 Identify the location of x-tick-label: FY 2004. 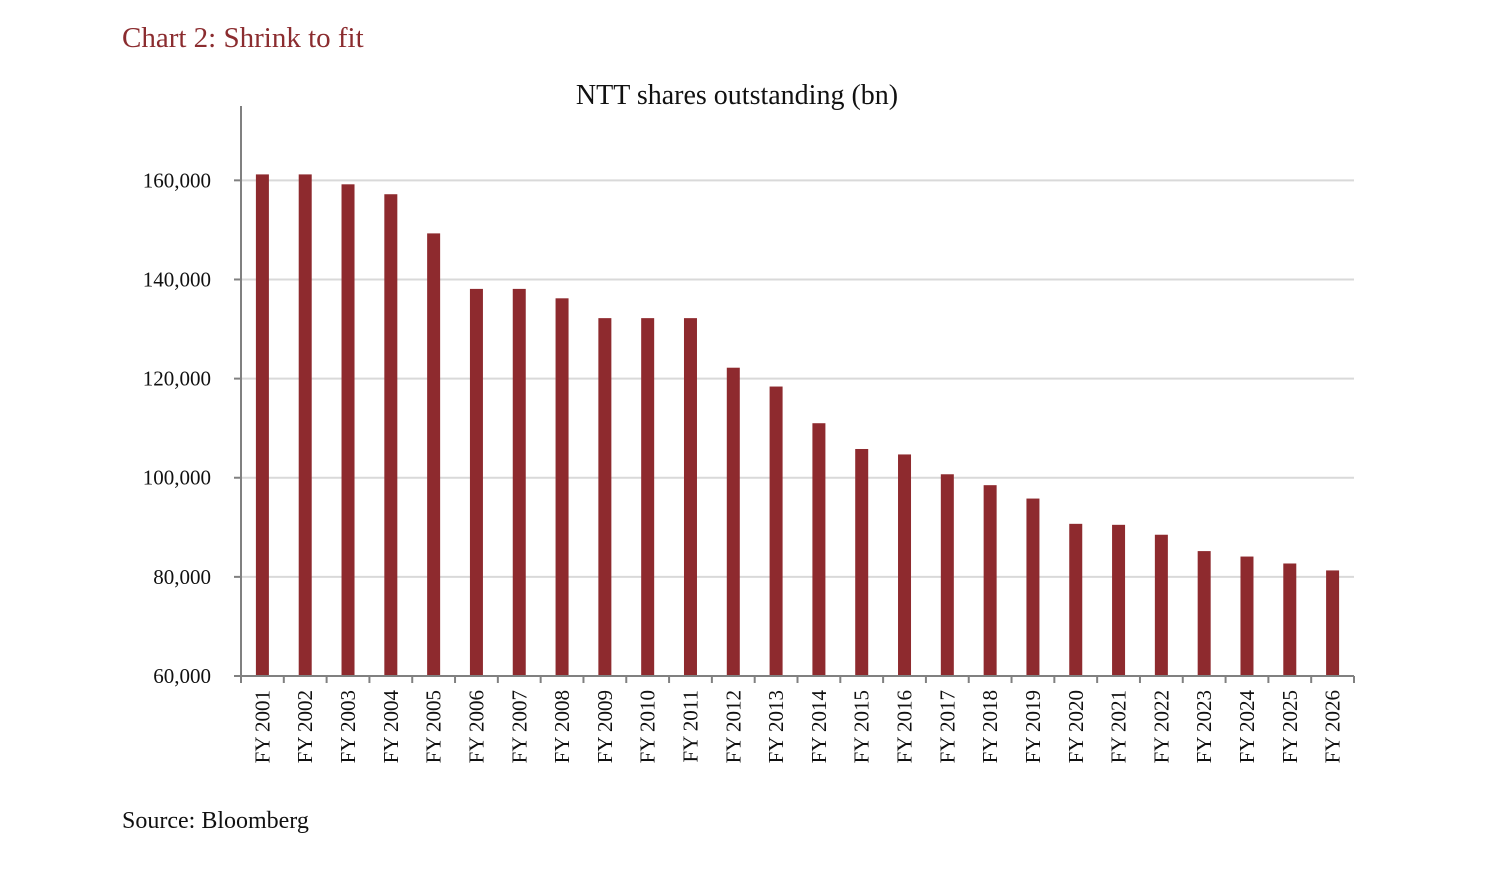
(391, 727).